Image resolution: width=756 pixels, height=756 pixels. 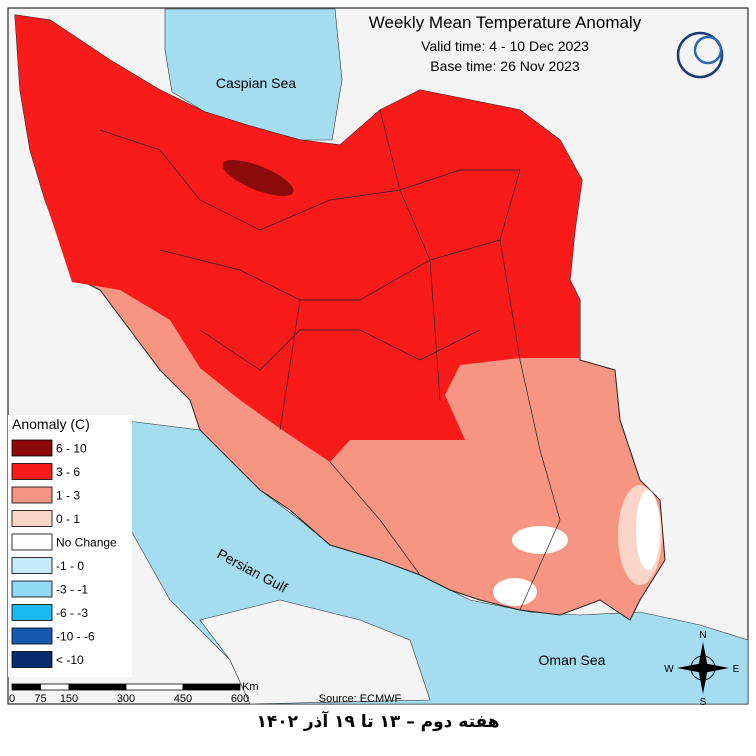 What do you see at coordinates (703, 701) in the screenshot?
I see `compass-s: S` at bounding box center [703, 701].